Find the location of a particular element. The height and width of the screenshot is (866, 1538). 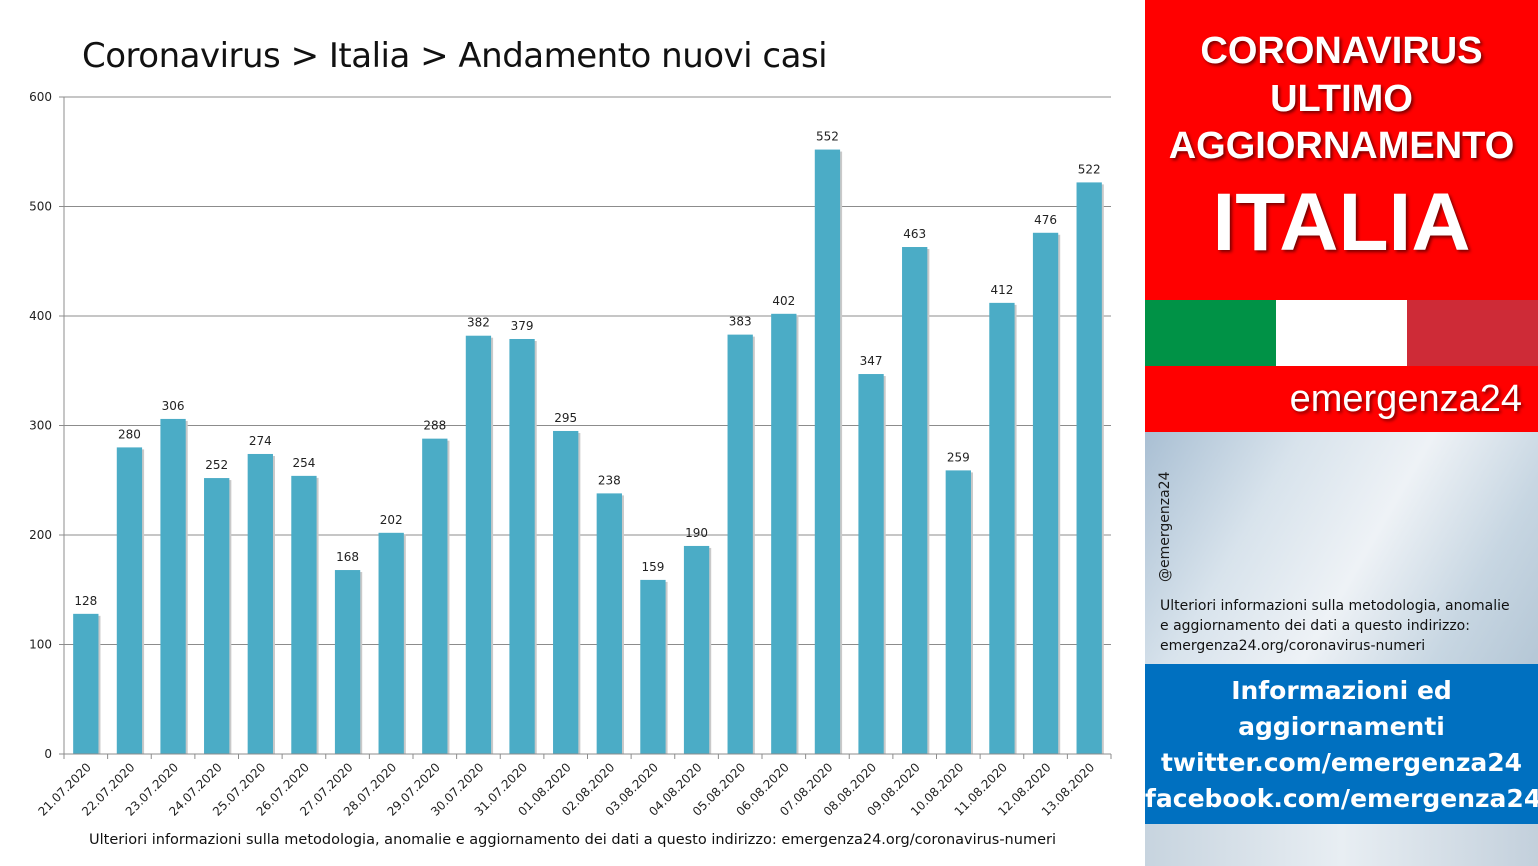

flag-stripe-white is located at coordinates (1341, 333).